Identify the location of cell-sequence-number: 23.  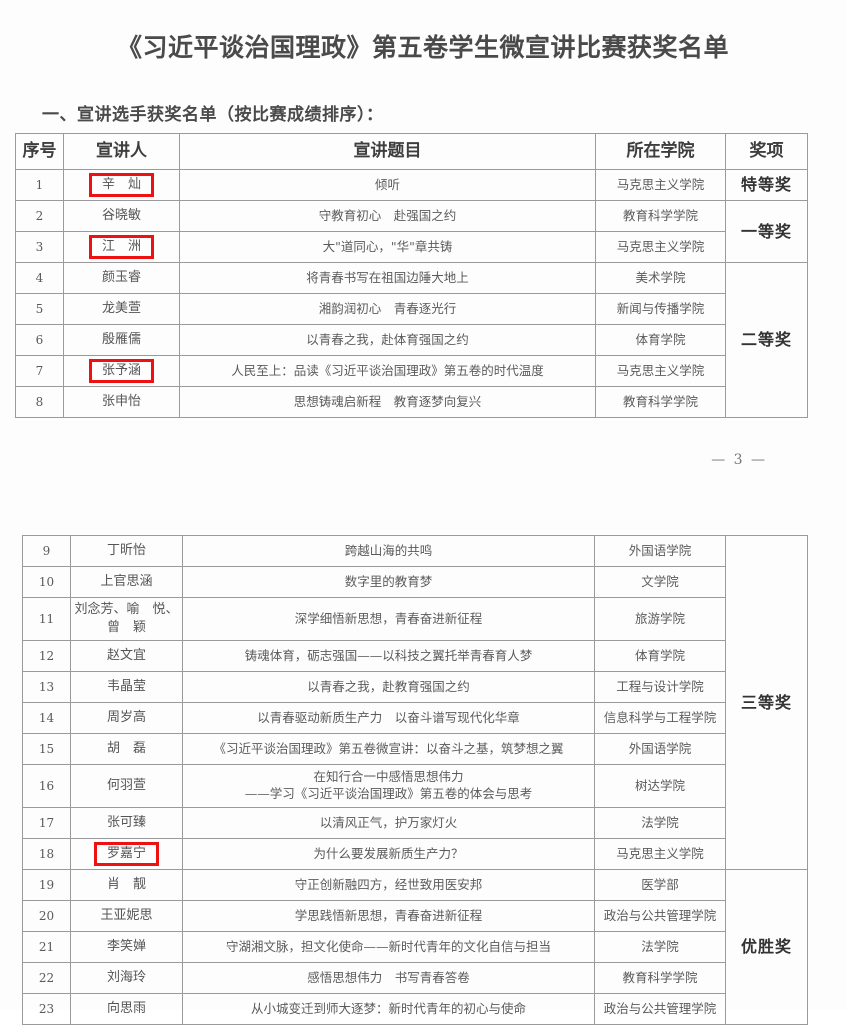
(46, 1009).